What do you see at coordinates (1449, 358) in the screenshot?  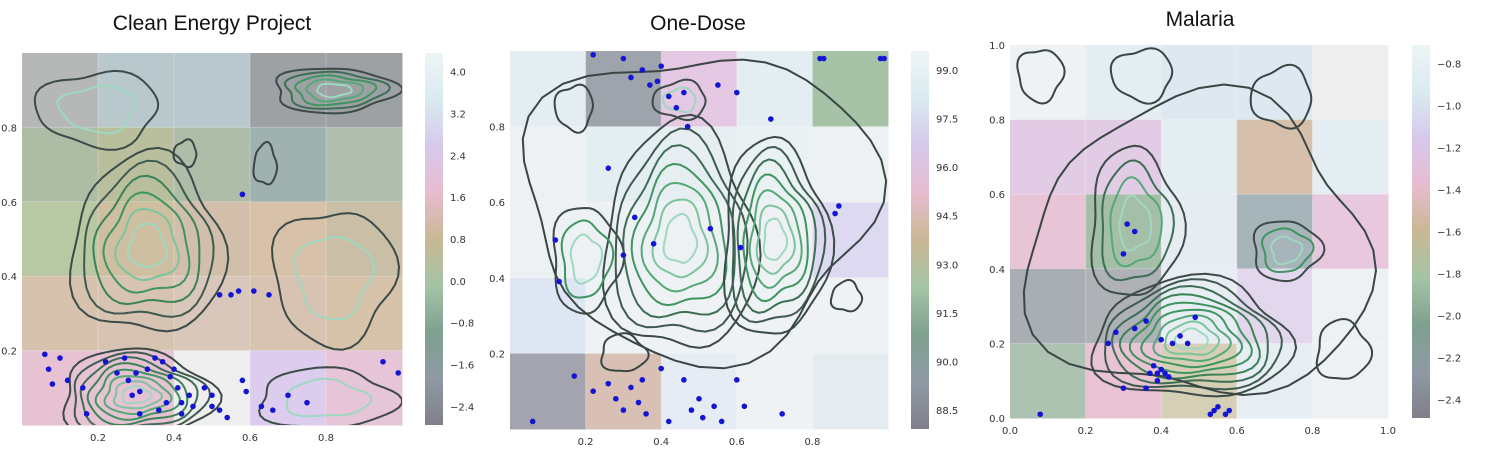 I see `colorbar-tick-label: −2.2` at bounding box center [1449, 358].